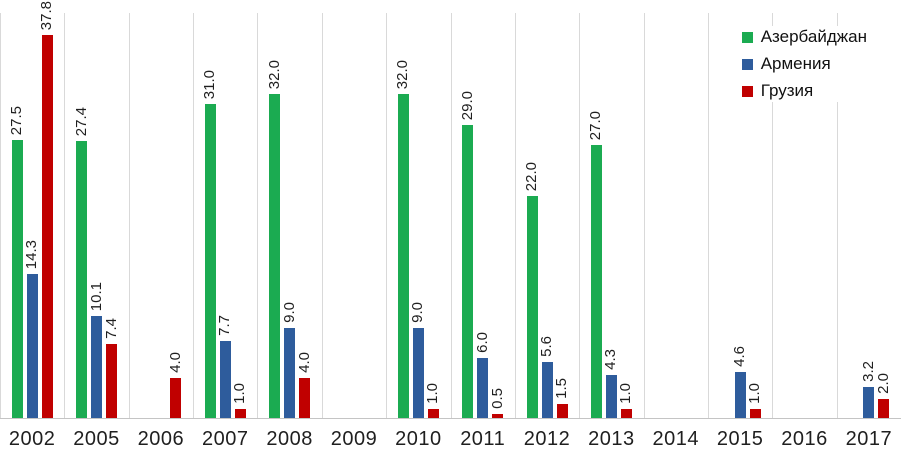 The image size is (901, 455). What do you see at coordinates (403, 256) in the screenshot?
I see `bar-Азербайджан-2010` at bounding box center [403, 256].